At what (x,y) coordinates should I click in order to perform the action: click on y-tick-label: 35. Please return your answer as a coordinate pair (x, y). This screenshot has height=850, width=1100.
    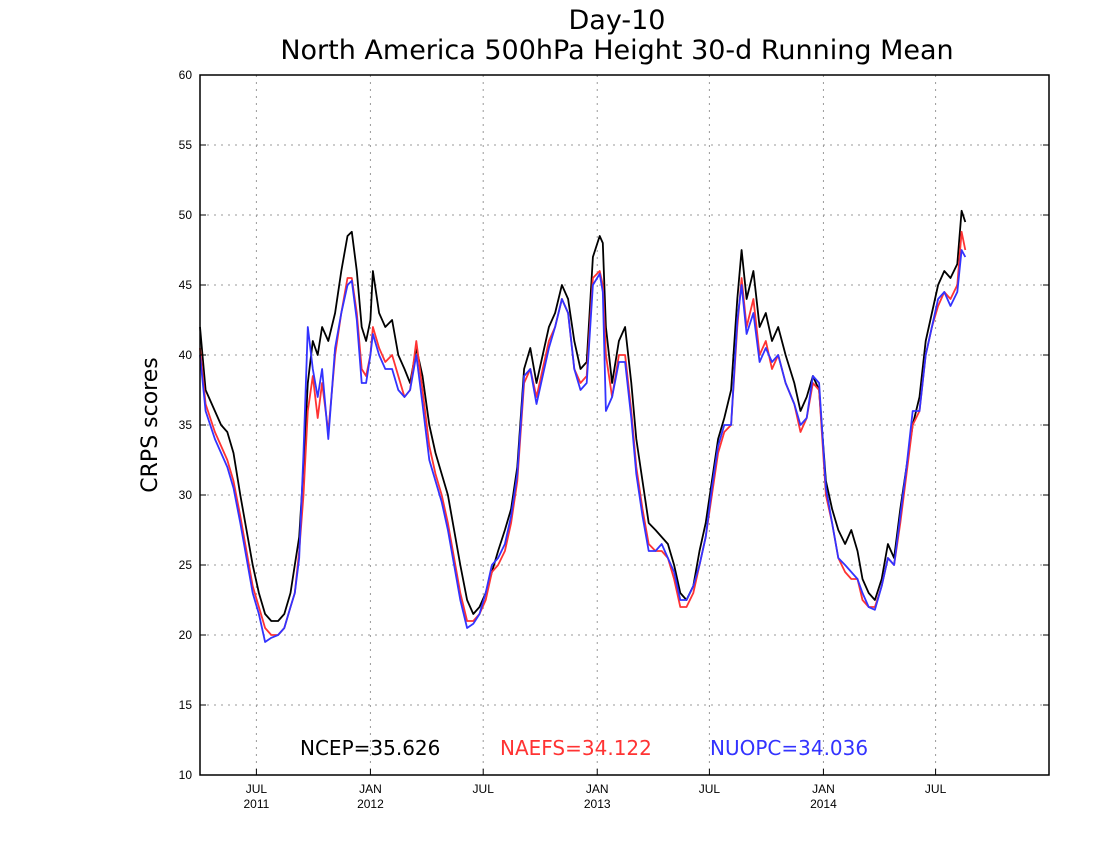
    Looking at the image, I should click on (186, 425).